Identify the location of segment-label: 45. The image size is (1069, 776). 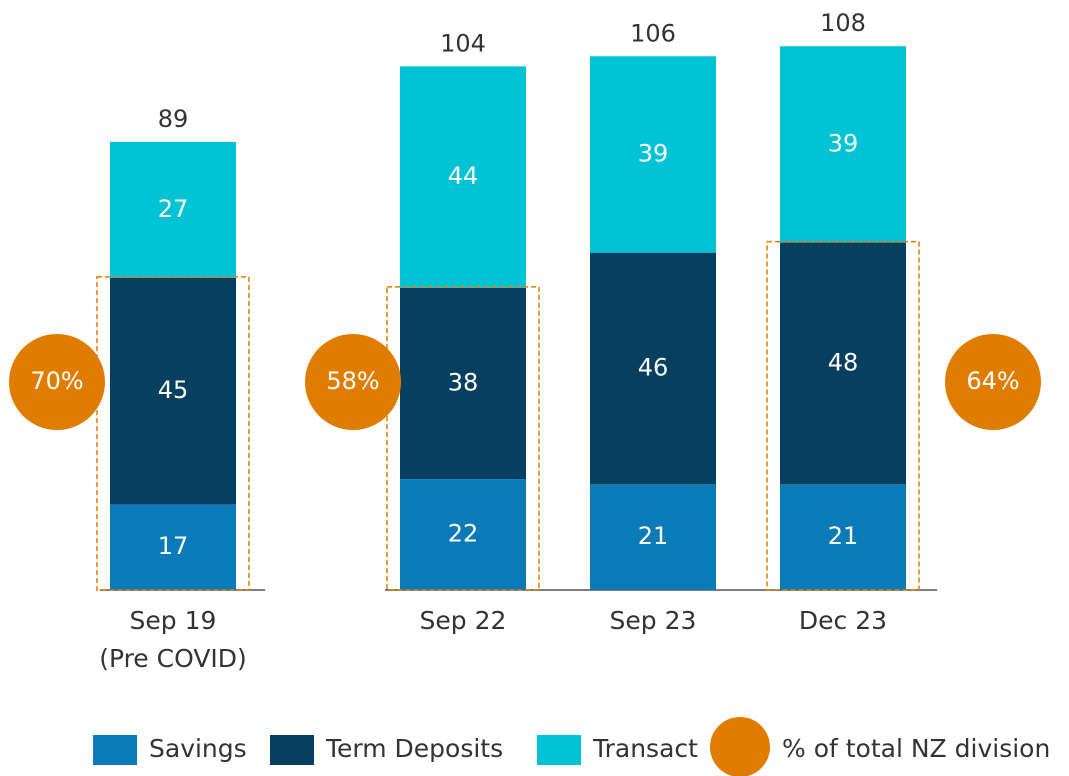
(173, 390).